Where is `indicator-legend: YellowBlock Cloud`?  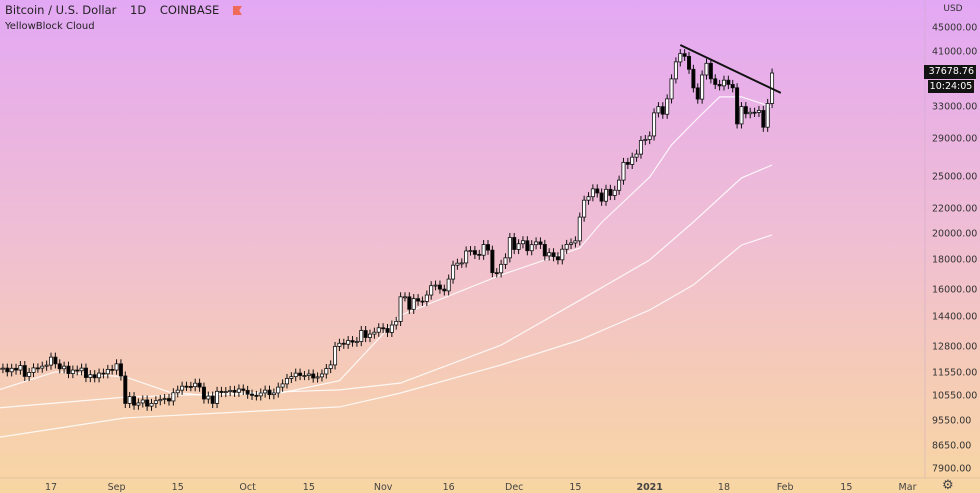
indicator-legend: YellowBlock Cloud is located at coordinates (50, 26).